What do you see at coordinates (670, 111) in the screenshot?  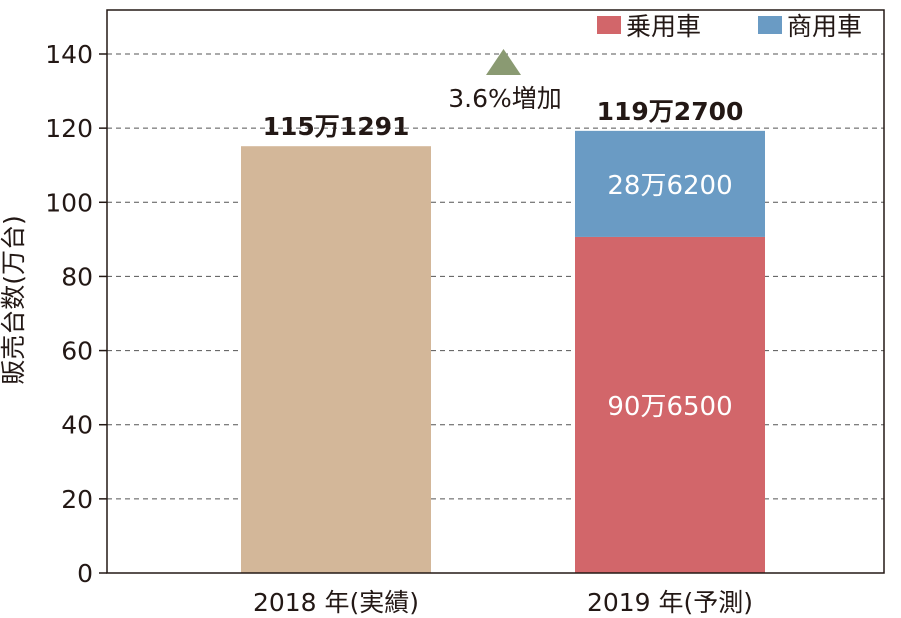 I see `bar-total-label: 119万2700` at bounding box center [670, 111].